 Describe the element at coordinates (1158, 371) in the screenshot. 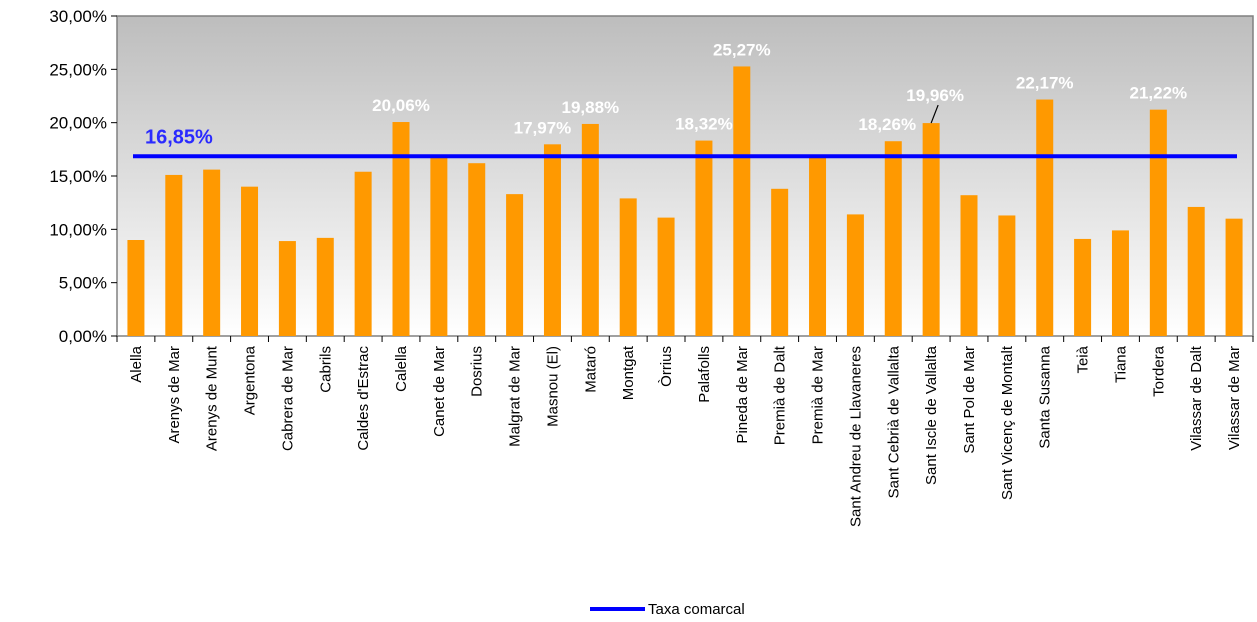

I see `x-tick-label: Tordera` at that location.